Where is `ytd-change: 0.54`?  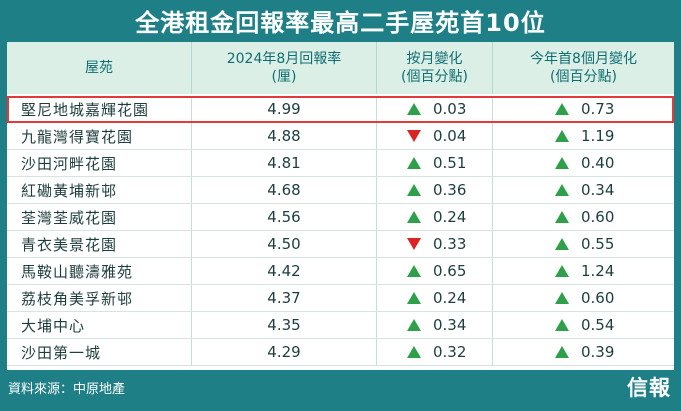
ytd-change: 0.54 is located at coordinates (583, 325).